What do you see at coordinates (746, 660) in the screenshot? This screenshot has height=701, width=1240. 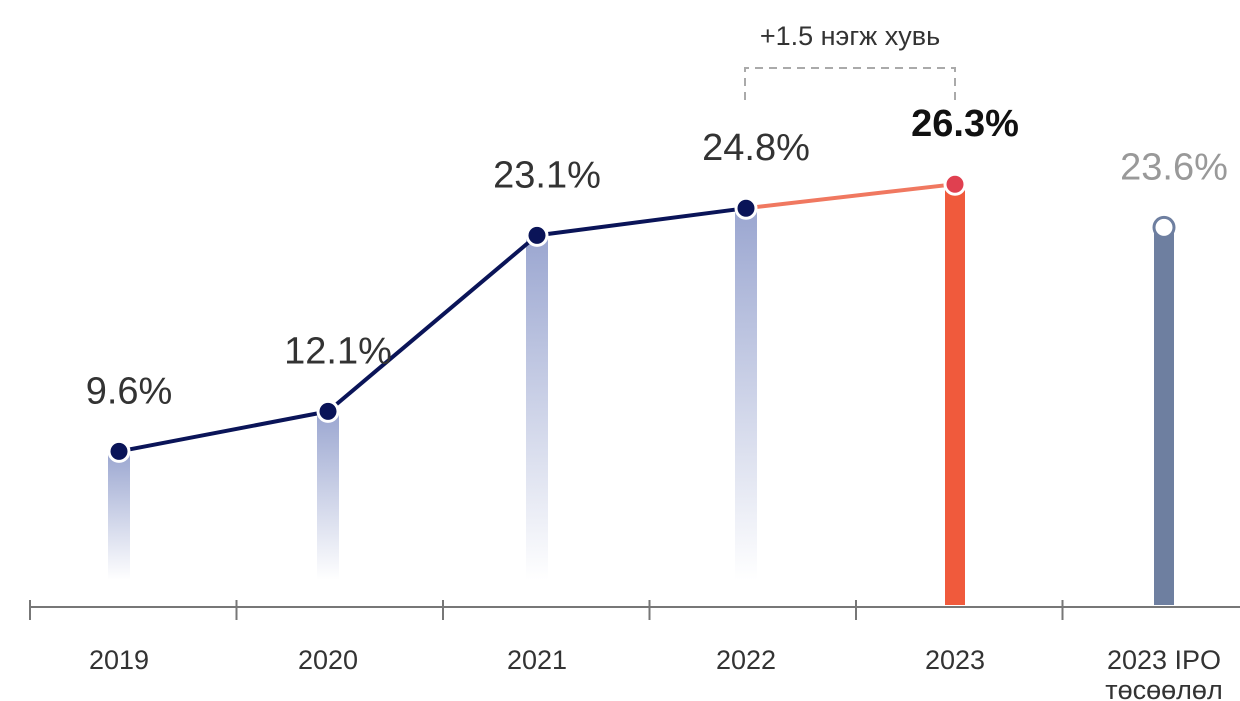 I see `x-tick-label: 2022` at bounding box center [746, 660].